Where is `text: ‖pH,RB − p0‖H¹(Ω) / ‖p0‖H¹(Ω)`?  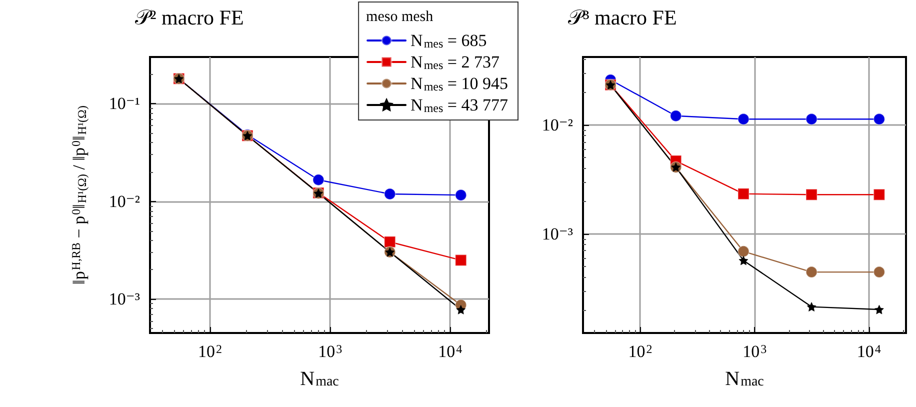 text: ‖pH,RB − p0‖H¹(Ω) / ‖p0‖H¹(Ω) is located at coordinates (79, 195).